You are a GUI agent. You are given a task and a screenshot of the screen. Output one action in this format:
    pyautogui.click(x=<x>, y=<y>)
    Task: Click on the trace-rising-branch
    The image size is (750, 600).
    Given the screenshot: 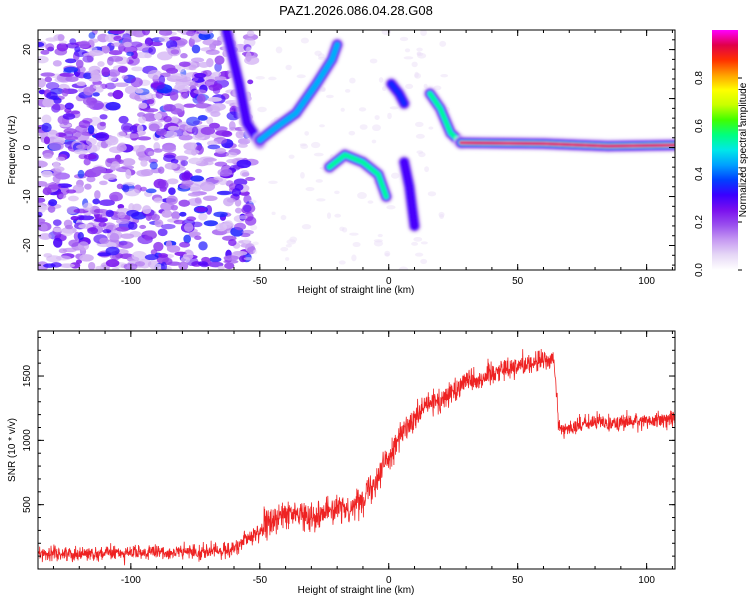 What is the action you would take?
    pyautogui.click(x=298, y=92)
    